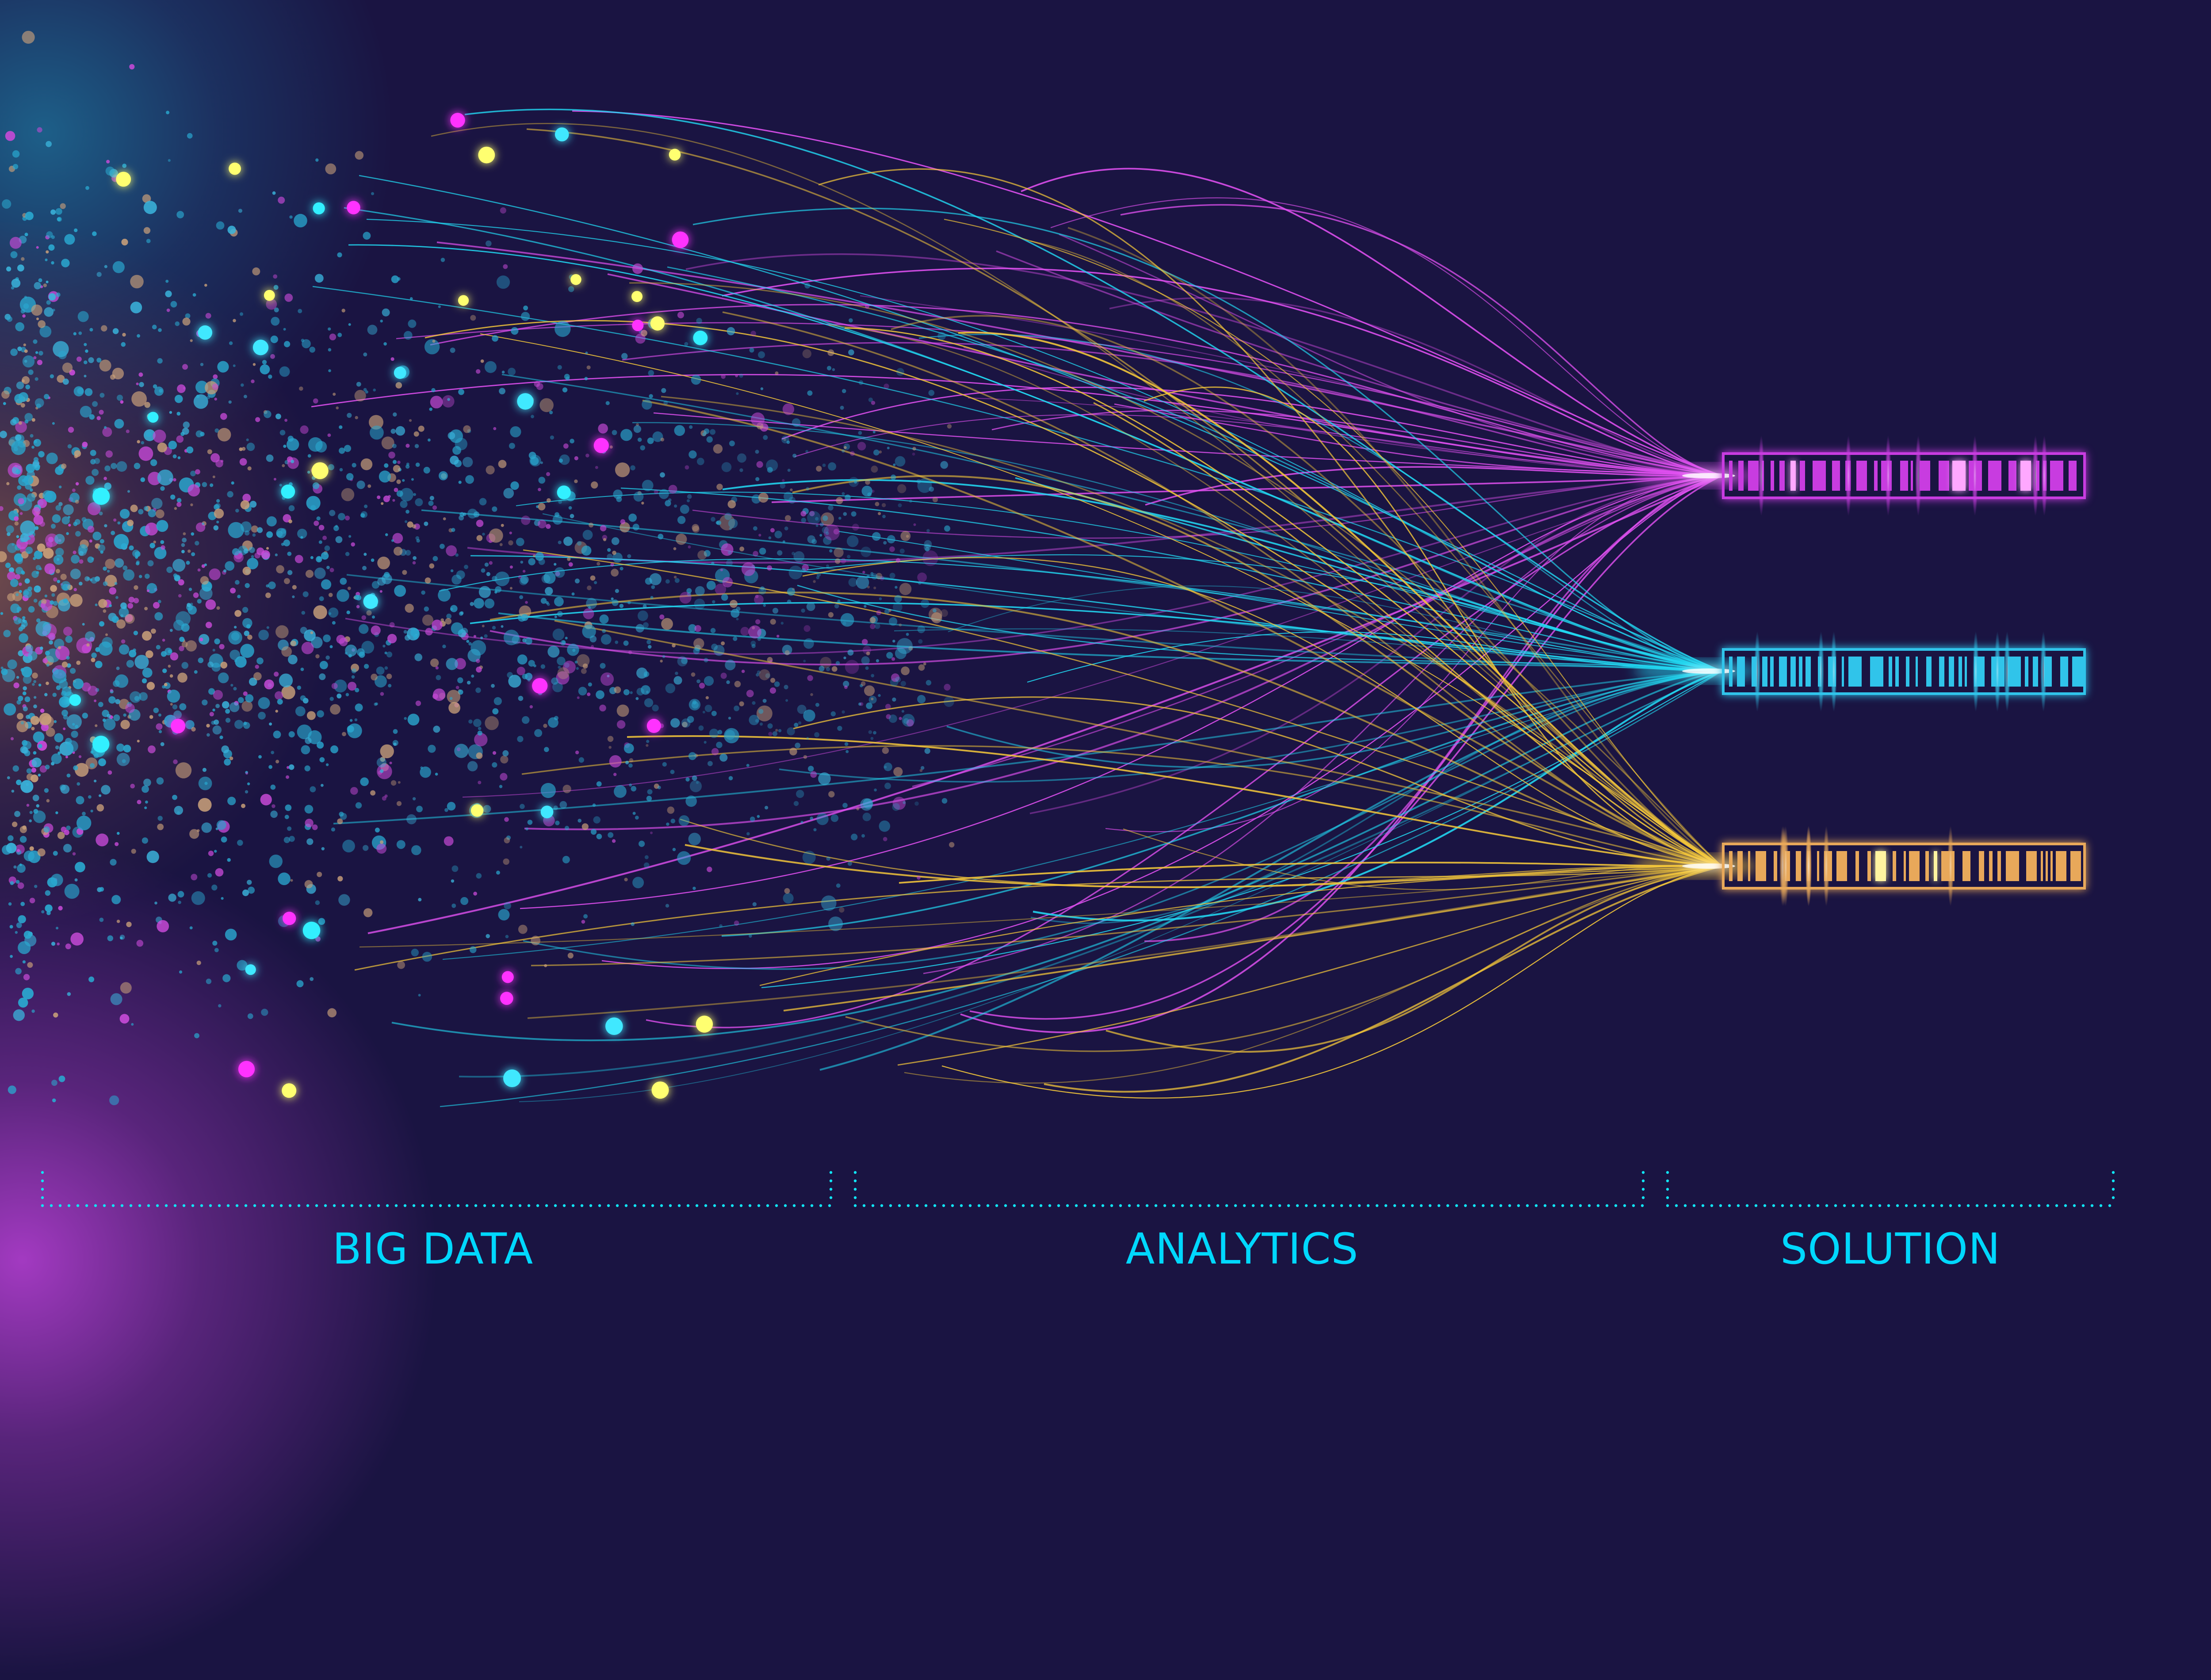 The width and height of the screenshot is (2211, 1680). I want to click on stage-brackets, so click(1078, 1189).